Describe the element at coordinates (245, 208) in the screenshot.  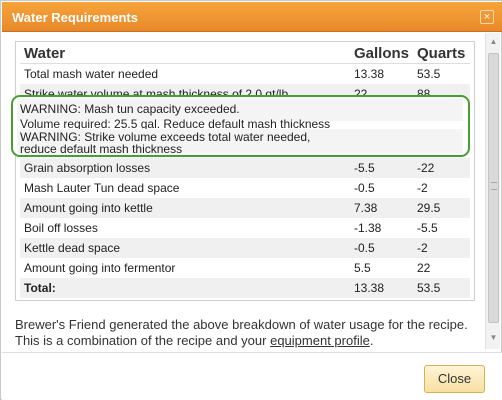
I see `table-row: Amount going into kettle 7.38 29.5` at that location.